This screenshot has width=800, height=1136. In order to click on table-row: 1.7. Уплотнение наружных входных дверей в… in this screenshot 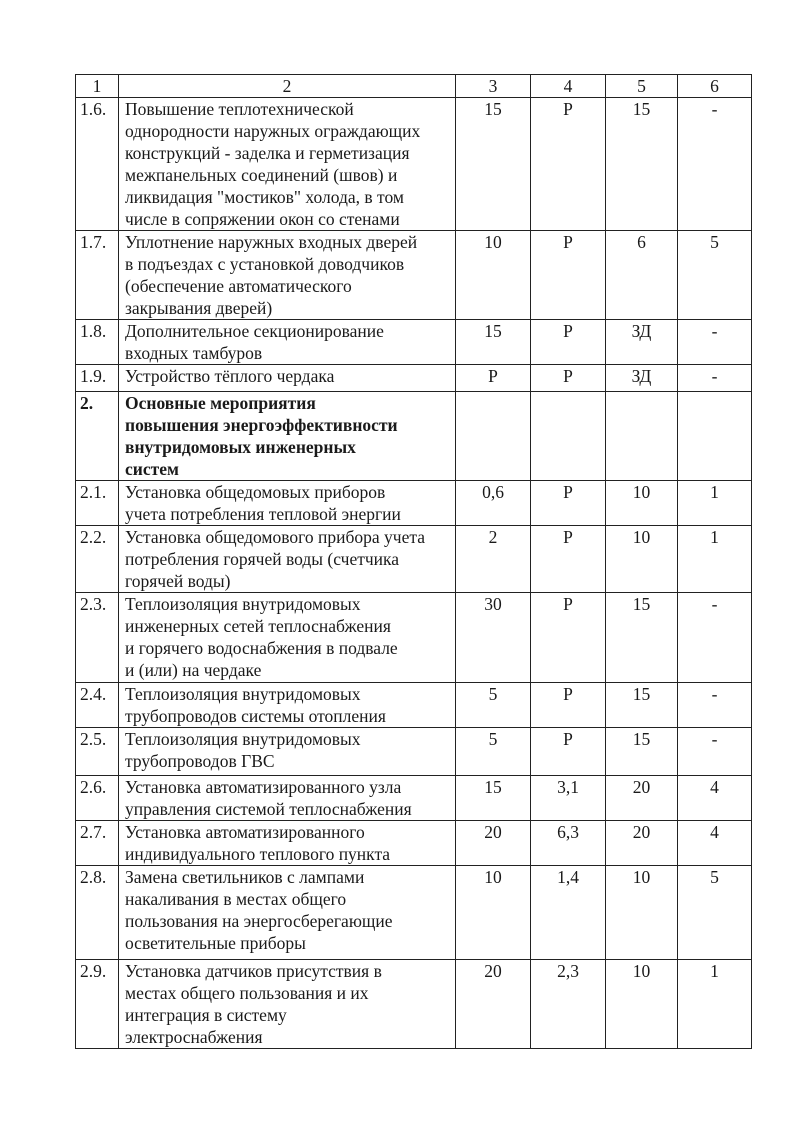, I will do `click(413, 275)`.